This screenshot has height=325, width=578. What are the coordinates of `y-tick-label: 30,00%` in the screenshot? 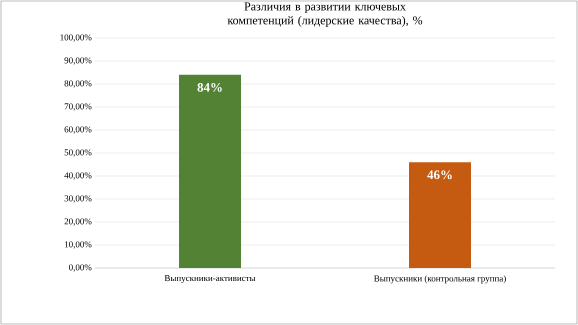 It's located at (78, 199).